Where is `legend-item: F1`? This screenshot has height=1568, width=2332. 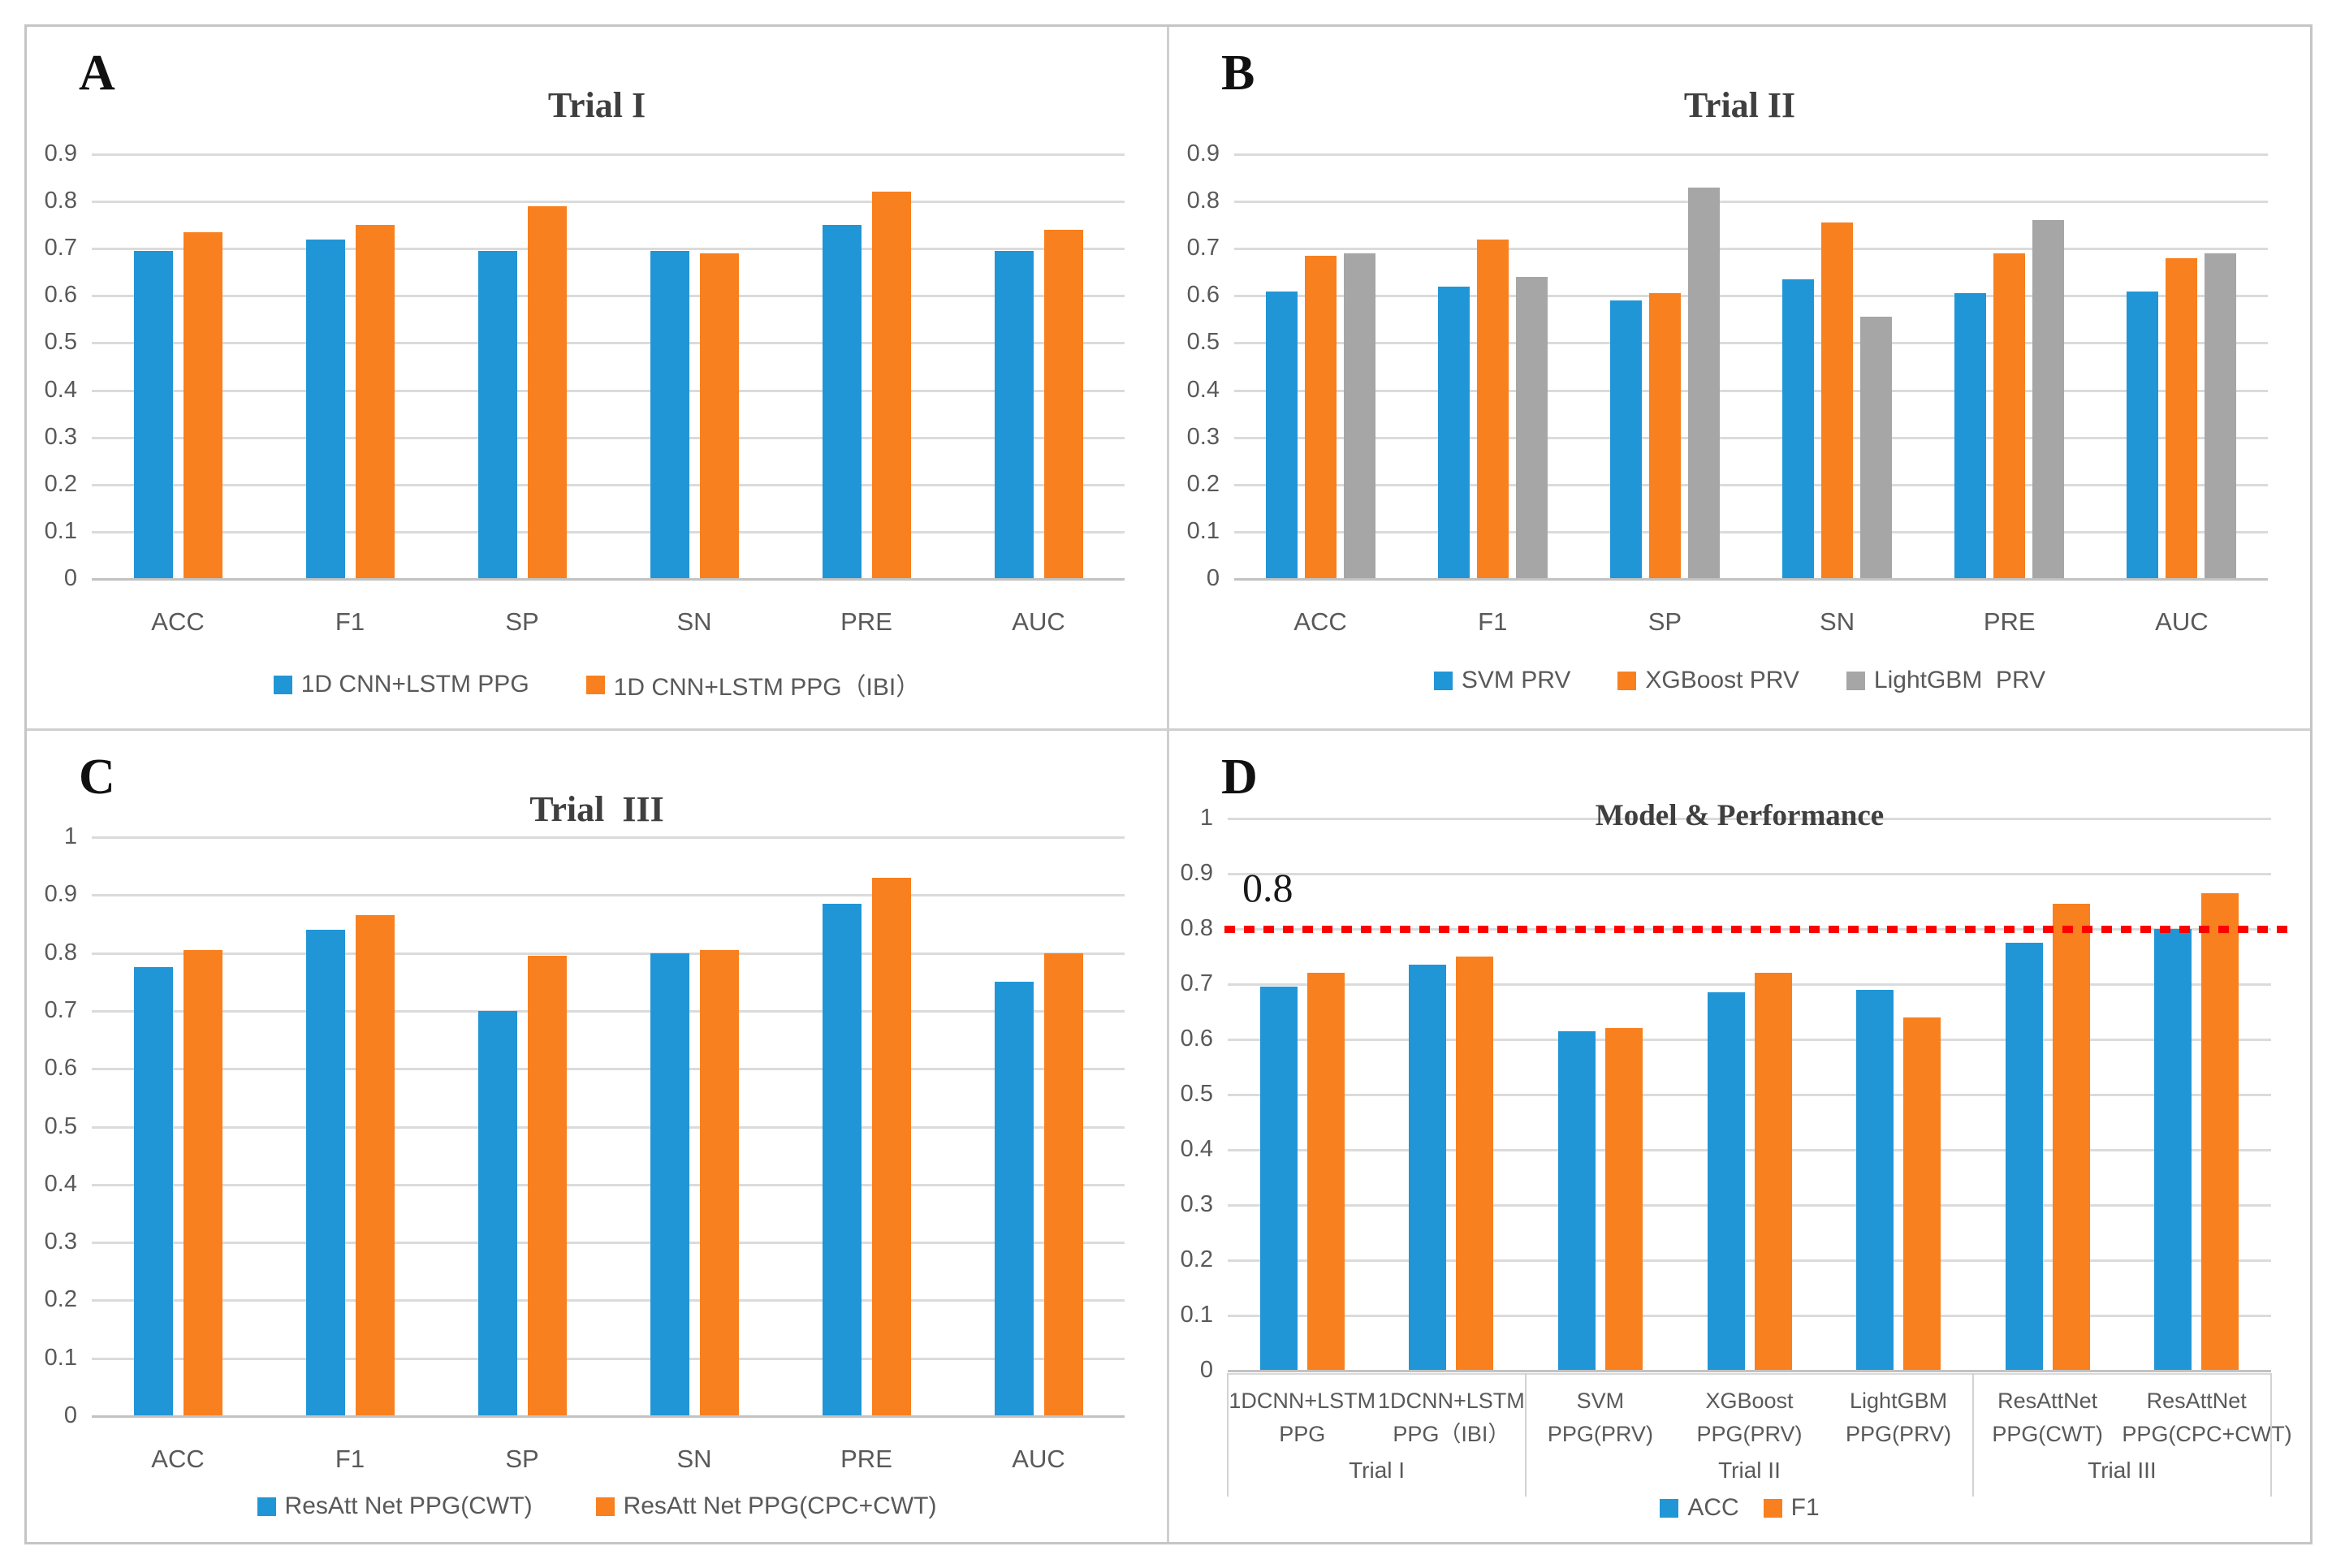
legend-item: F1 is located at coordinates (1791, 1508).